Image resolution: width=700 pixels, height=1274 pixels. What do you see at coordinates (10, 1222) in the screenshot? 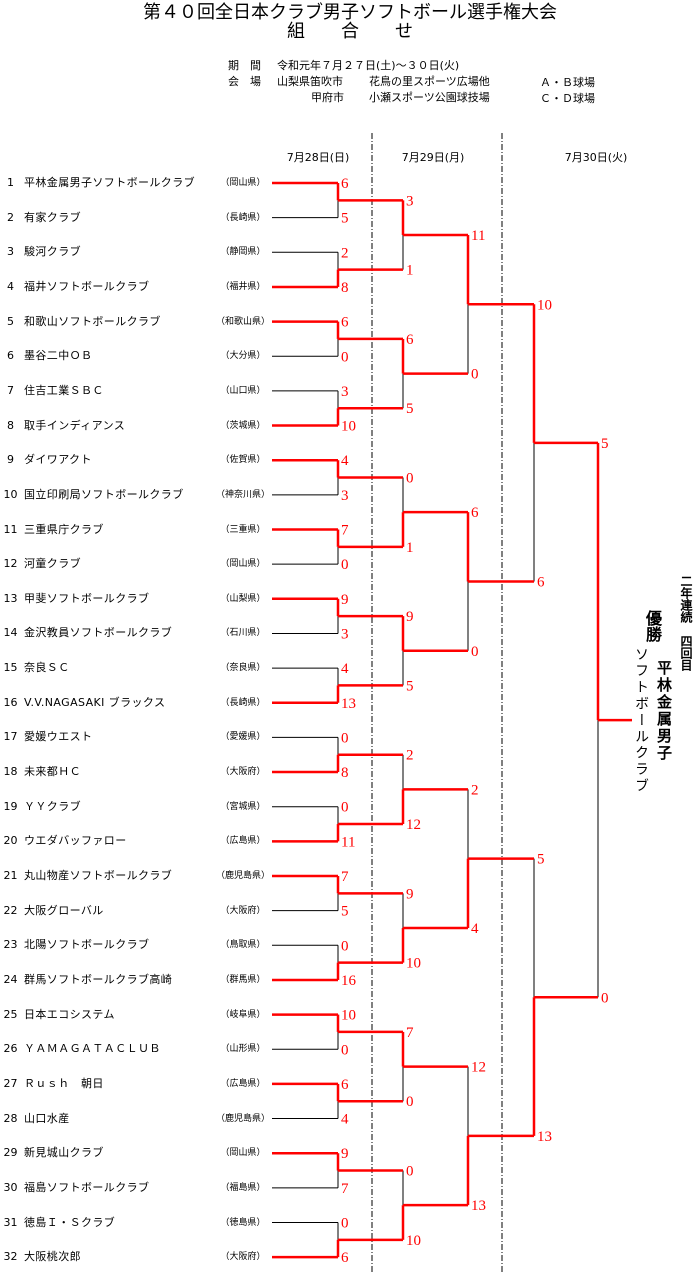
I see `team-number: 31` at bounding box center [10, 1222].